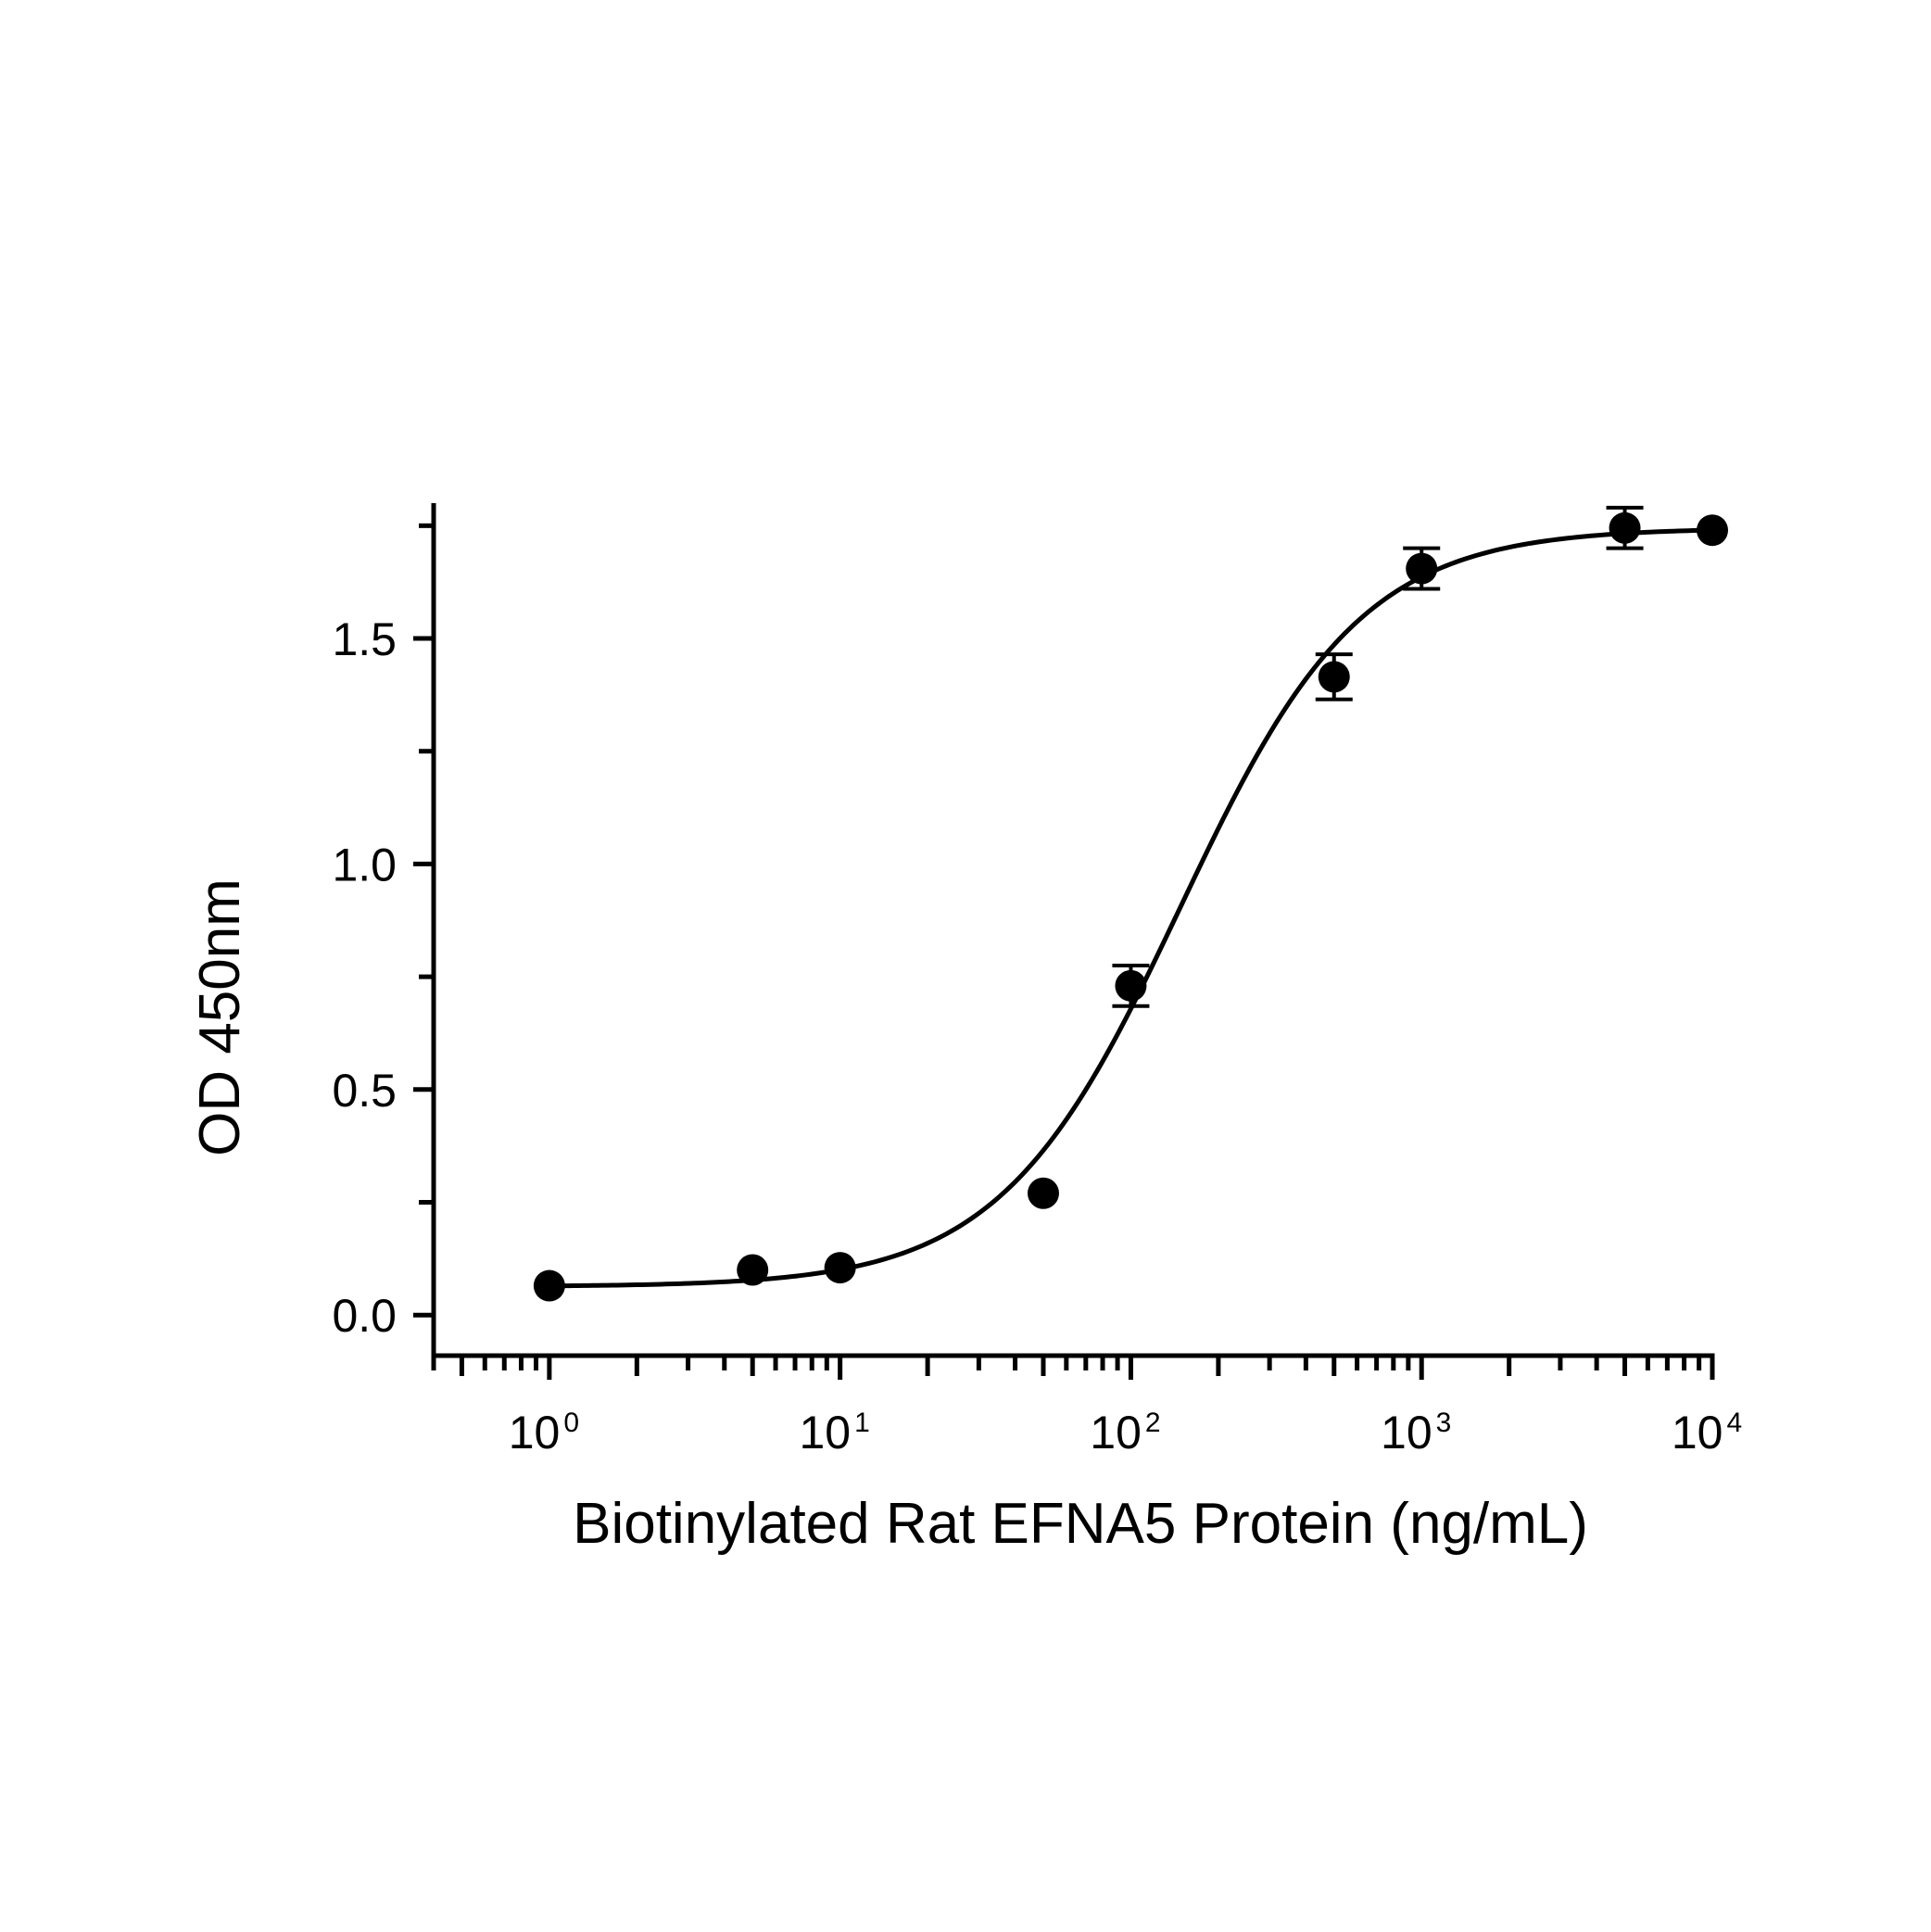 The width and height of the screenshot is (1931, 1932). I want to click on y-tick-label: 1.5, so click(364, 639).